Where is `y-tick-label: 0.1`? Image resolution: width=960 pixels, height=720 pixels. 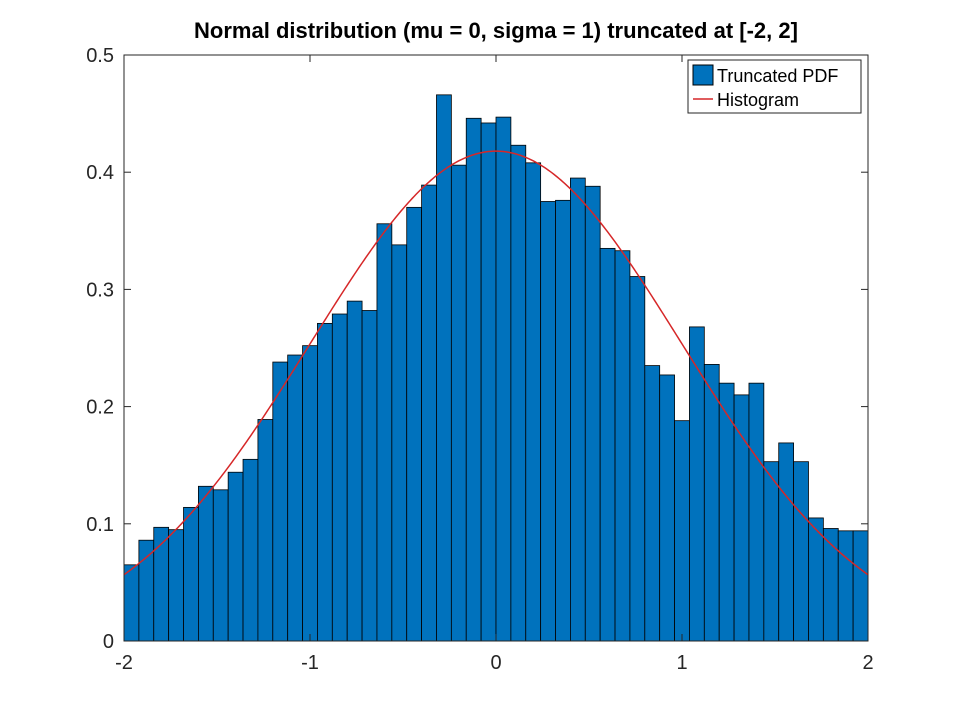 y-tick-label: 0.1 is located at coordinates (100, 525).